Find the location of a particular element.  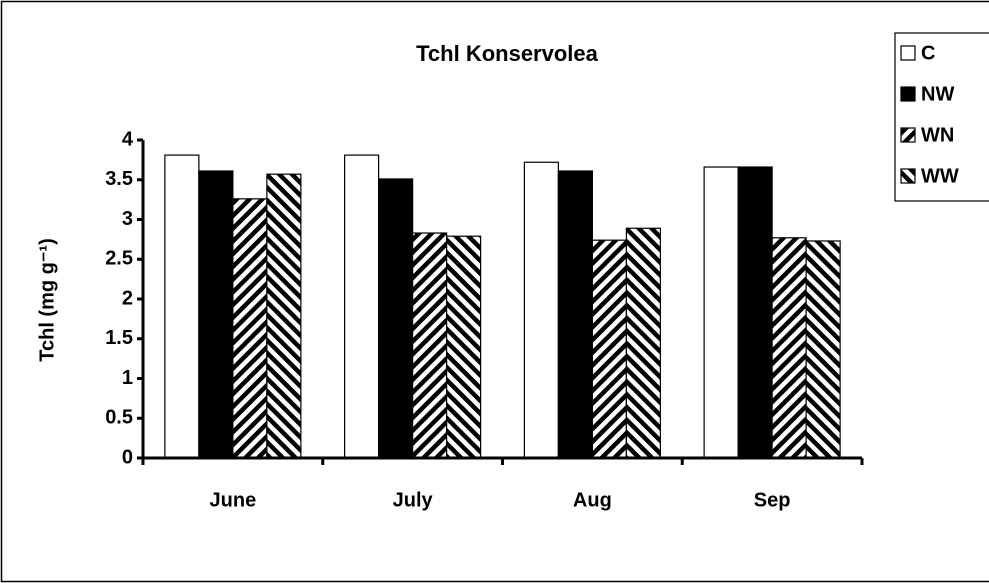

chart-title: Tchl Konservolea is located at coordinates (507, 53).